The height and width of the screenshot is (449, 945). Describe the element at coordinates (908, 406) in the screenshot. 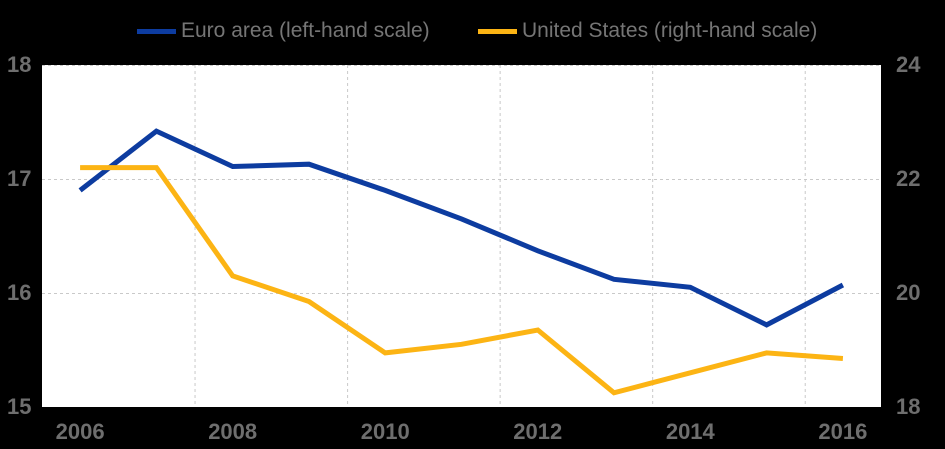

I see `y-axis-right-tick-label: 18` at that location.